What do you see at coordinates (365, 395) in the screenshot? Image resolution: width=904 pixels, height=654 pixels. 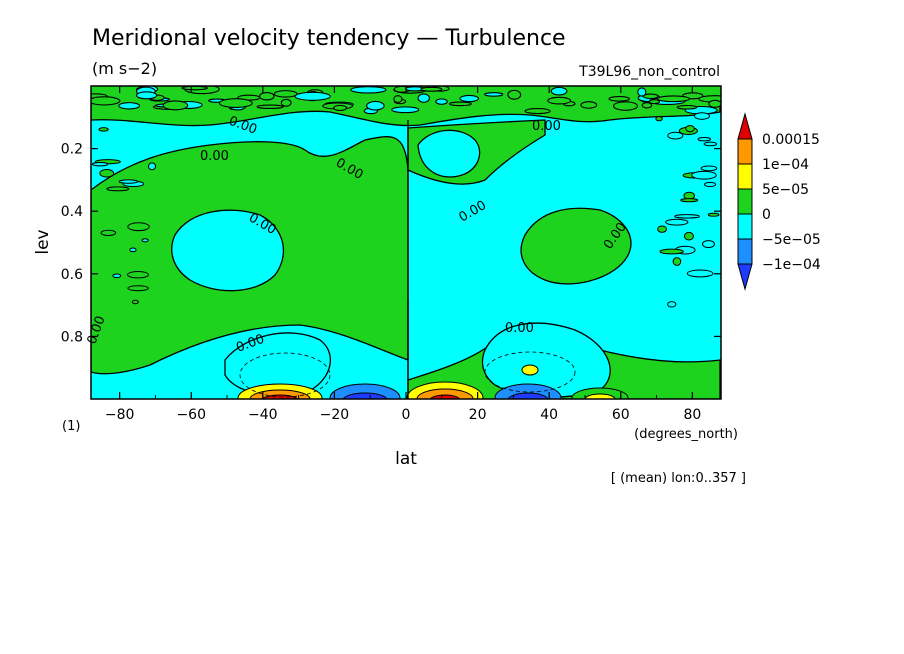 I see `cell-negative-south-core` at bounding box center [365, 395].